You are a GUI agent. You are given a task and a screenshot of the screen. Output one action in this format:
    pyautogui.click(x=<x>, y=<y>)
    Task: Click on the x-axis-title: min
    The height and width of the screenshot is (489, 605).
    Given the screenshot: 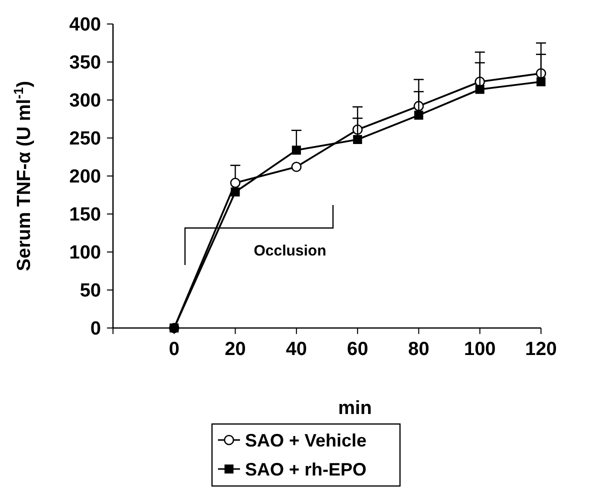 What is the action you would take?
    pyautogui.click(x=355, y=408)
    